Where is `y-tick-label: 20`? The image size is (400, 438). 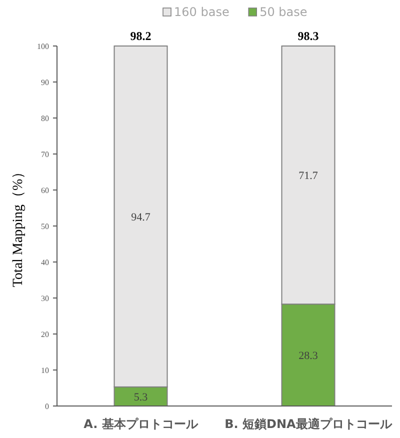
y-tick-label: 20 is located at coordinates (45, 334).